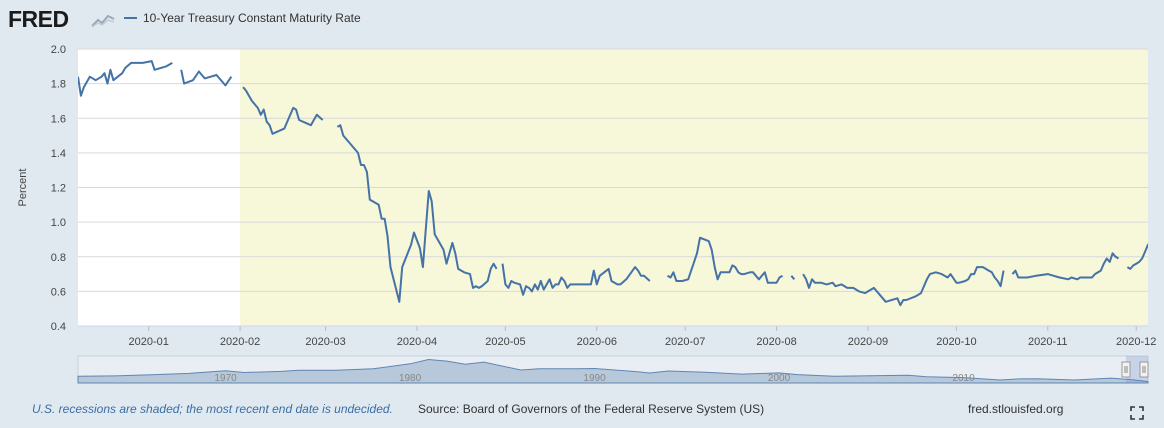 This screenshot has width=1164, height=428. Describe the element at coordinates (58, 119) in the screenshot. I see `y-tick-label: 1.6` at that location.